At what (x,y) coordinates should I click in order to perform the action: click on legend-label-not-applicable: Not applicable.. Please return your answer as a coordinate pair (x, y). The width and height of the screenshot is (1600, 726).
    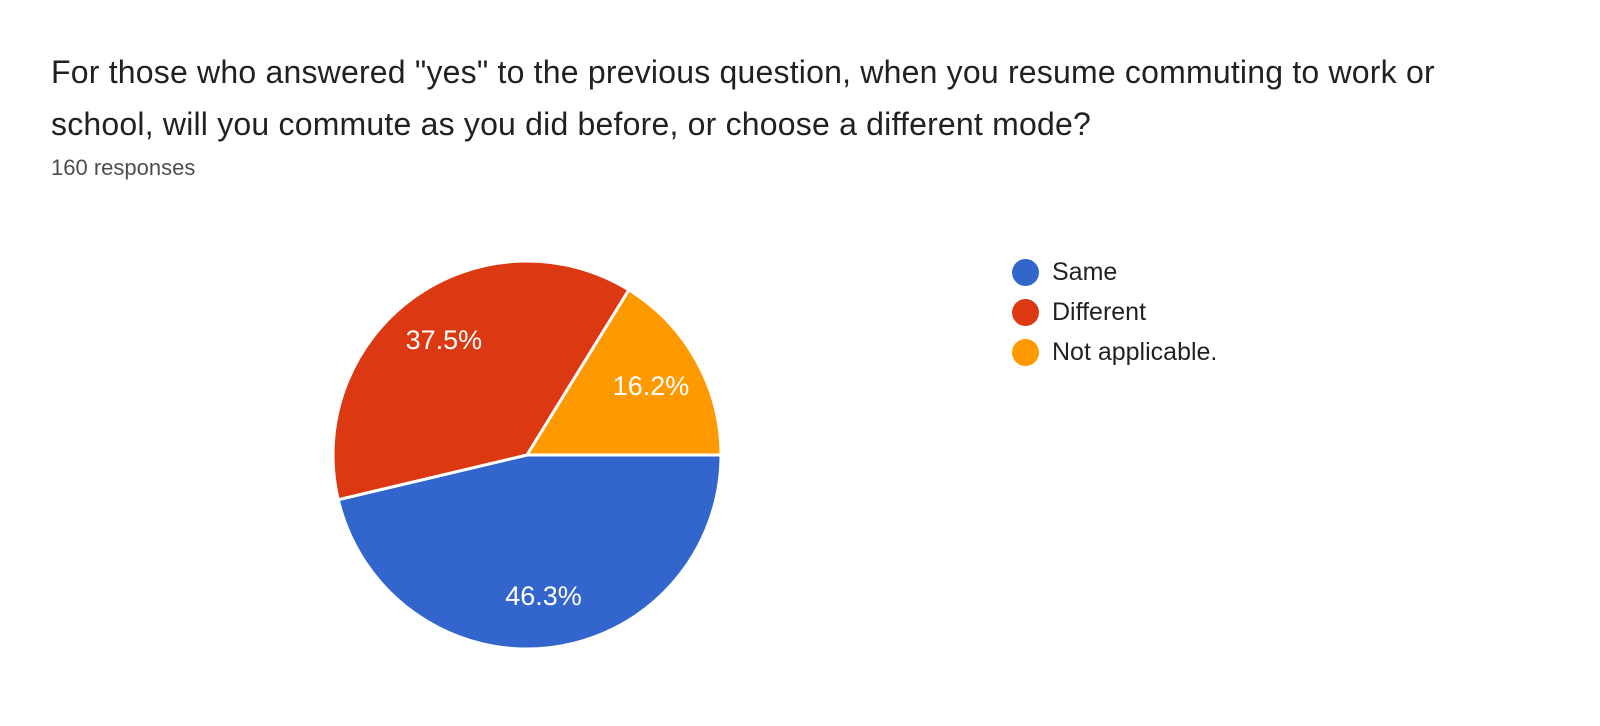
    Looking at the image, I should click on (1135, 351).